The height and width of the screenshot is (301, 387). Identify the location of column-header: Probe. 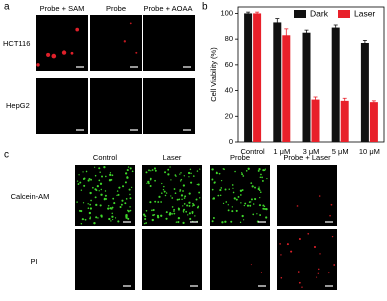
(240, 157).